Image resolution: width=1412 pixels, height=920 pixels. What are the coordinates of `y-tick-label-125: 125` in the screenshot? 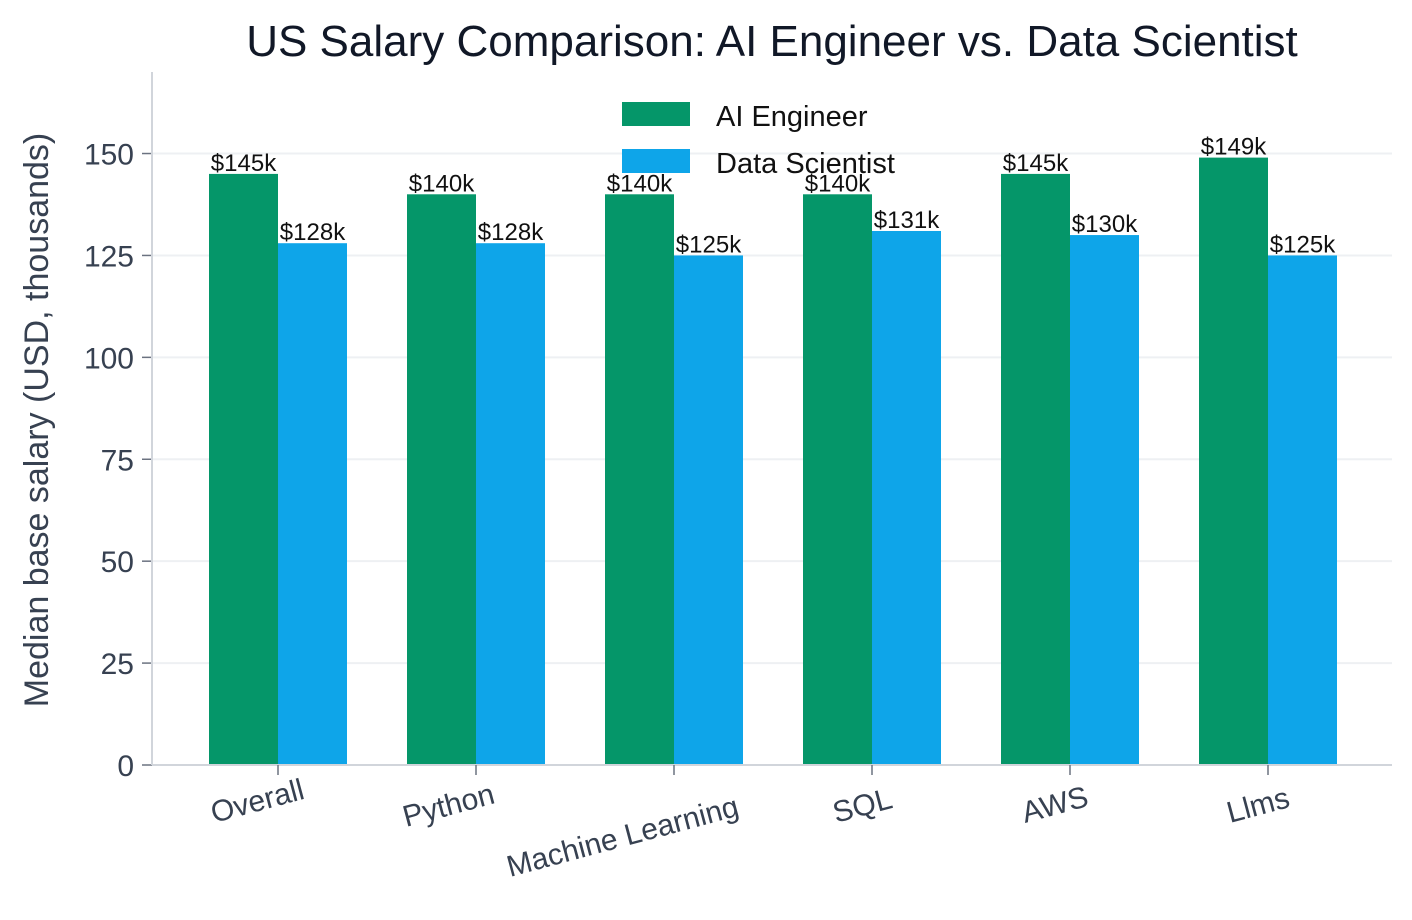 It's located at (109, 256).